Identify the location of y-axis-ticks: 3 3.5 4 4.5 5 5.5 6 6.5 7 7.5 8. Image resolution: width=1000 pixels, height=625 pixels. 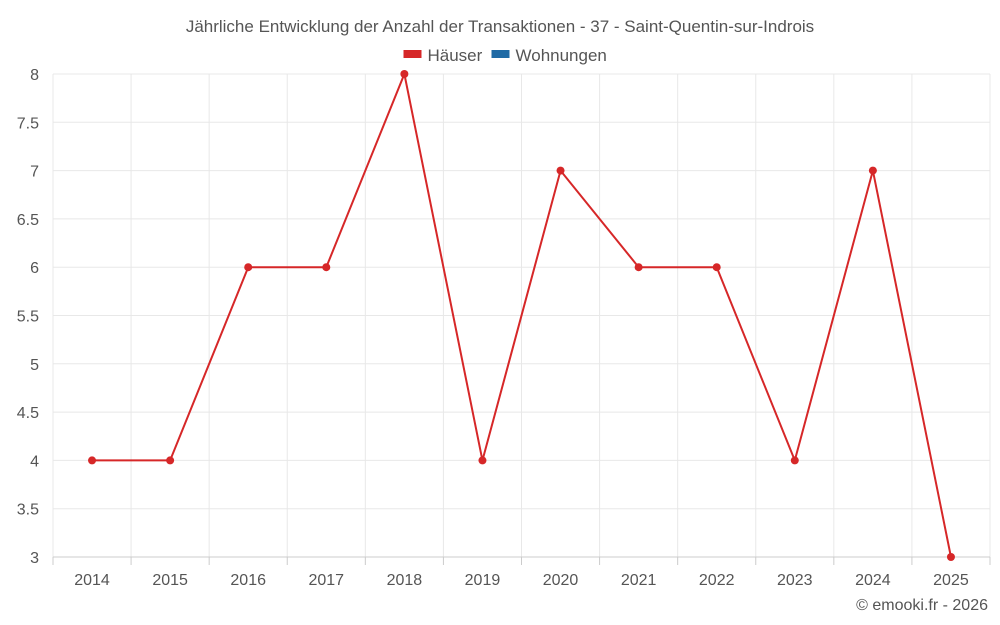
(28, 317).